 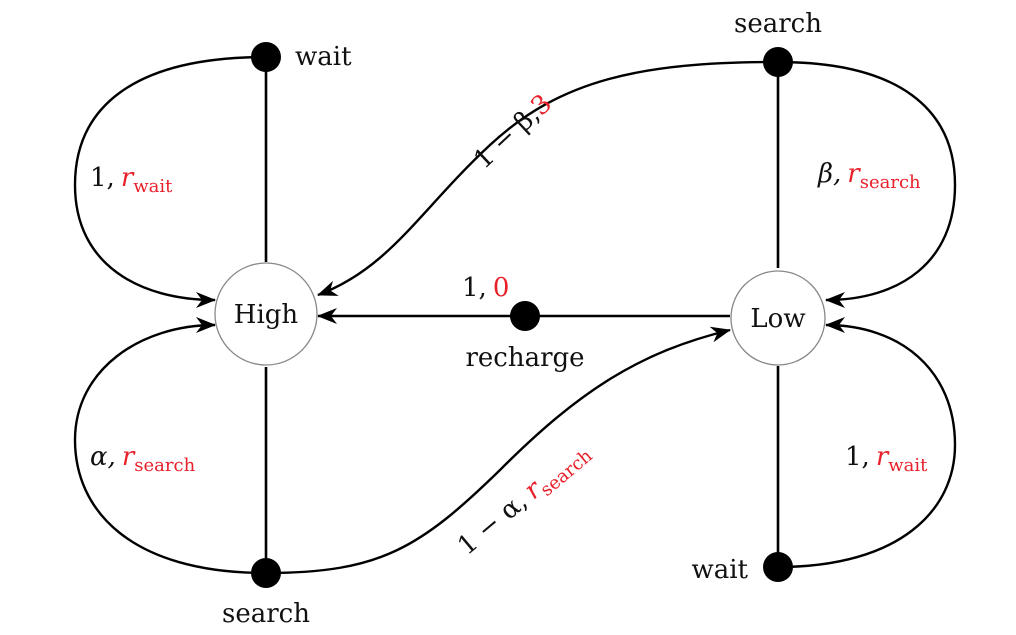 I want to click on state-low-label: Low, so click(x=777, y=319).